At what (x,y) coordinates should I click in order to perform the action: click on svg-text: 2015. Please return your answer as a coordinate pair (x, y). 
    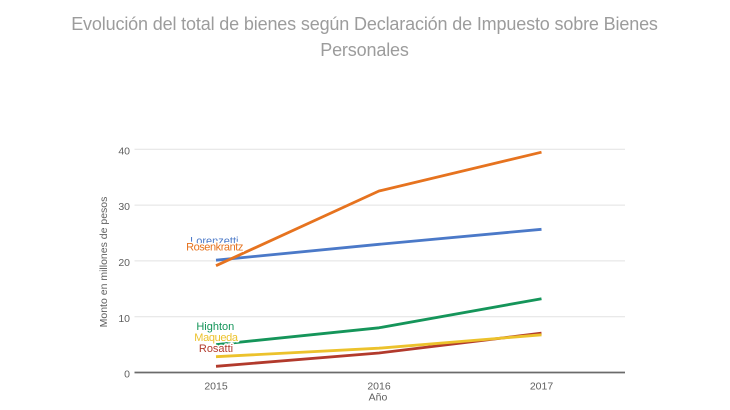
    Looking at the image, I should click on (216, 386).